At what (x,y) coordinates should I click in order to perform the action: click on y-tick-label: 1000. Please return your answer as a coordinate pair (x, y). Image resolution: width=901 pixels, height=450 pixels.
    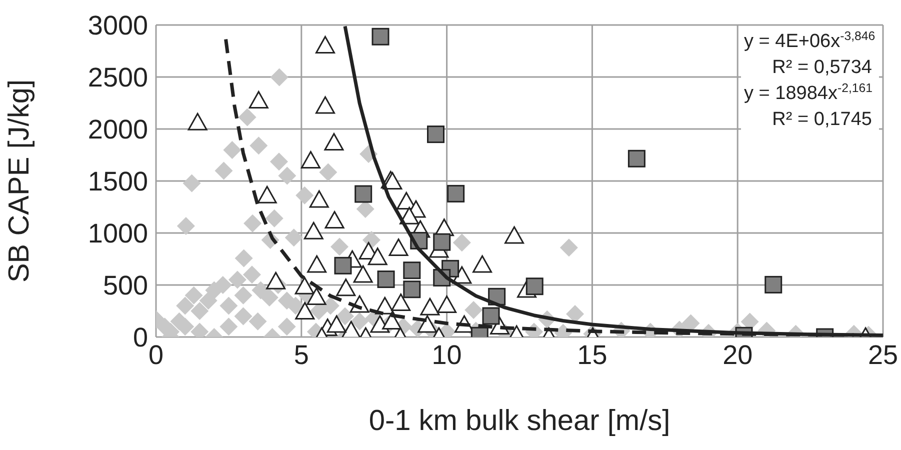
    Looking at the image, I should click on (118, 233).